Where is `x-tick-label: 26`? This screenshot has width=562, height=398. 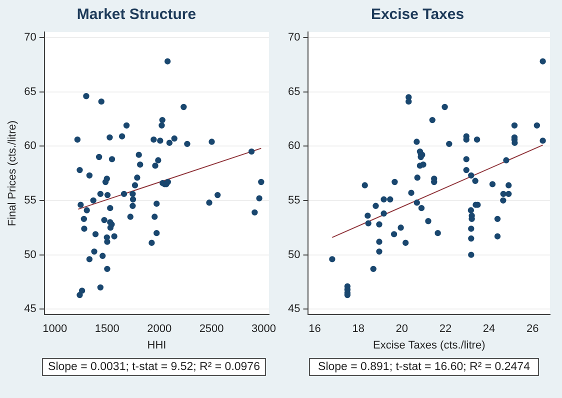
x-tick-label: 26 is located at coordinates (532, 329).